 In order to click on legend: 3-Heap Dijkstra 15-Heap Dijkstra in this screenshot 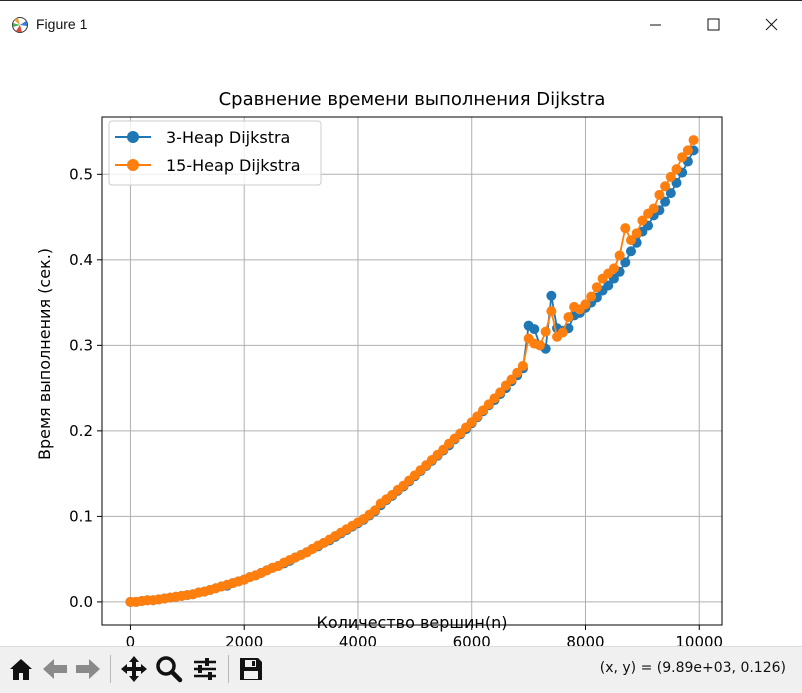, I will do `click(215, 153)`.